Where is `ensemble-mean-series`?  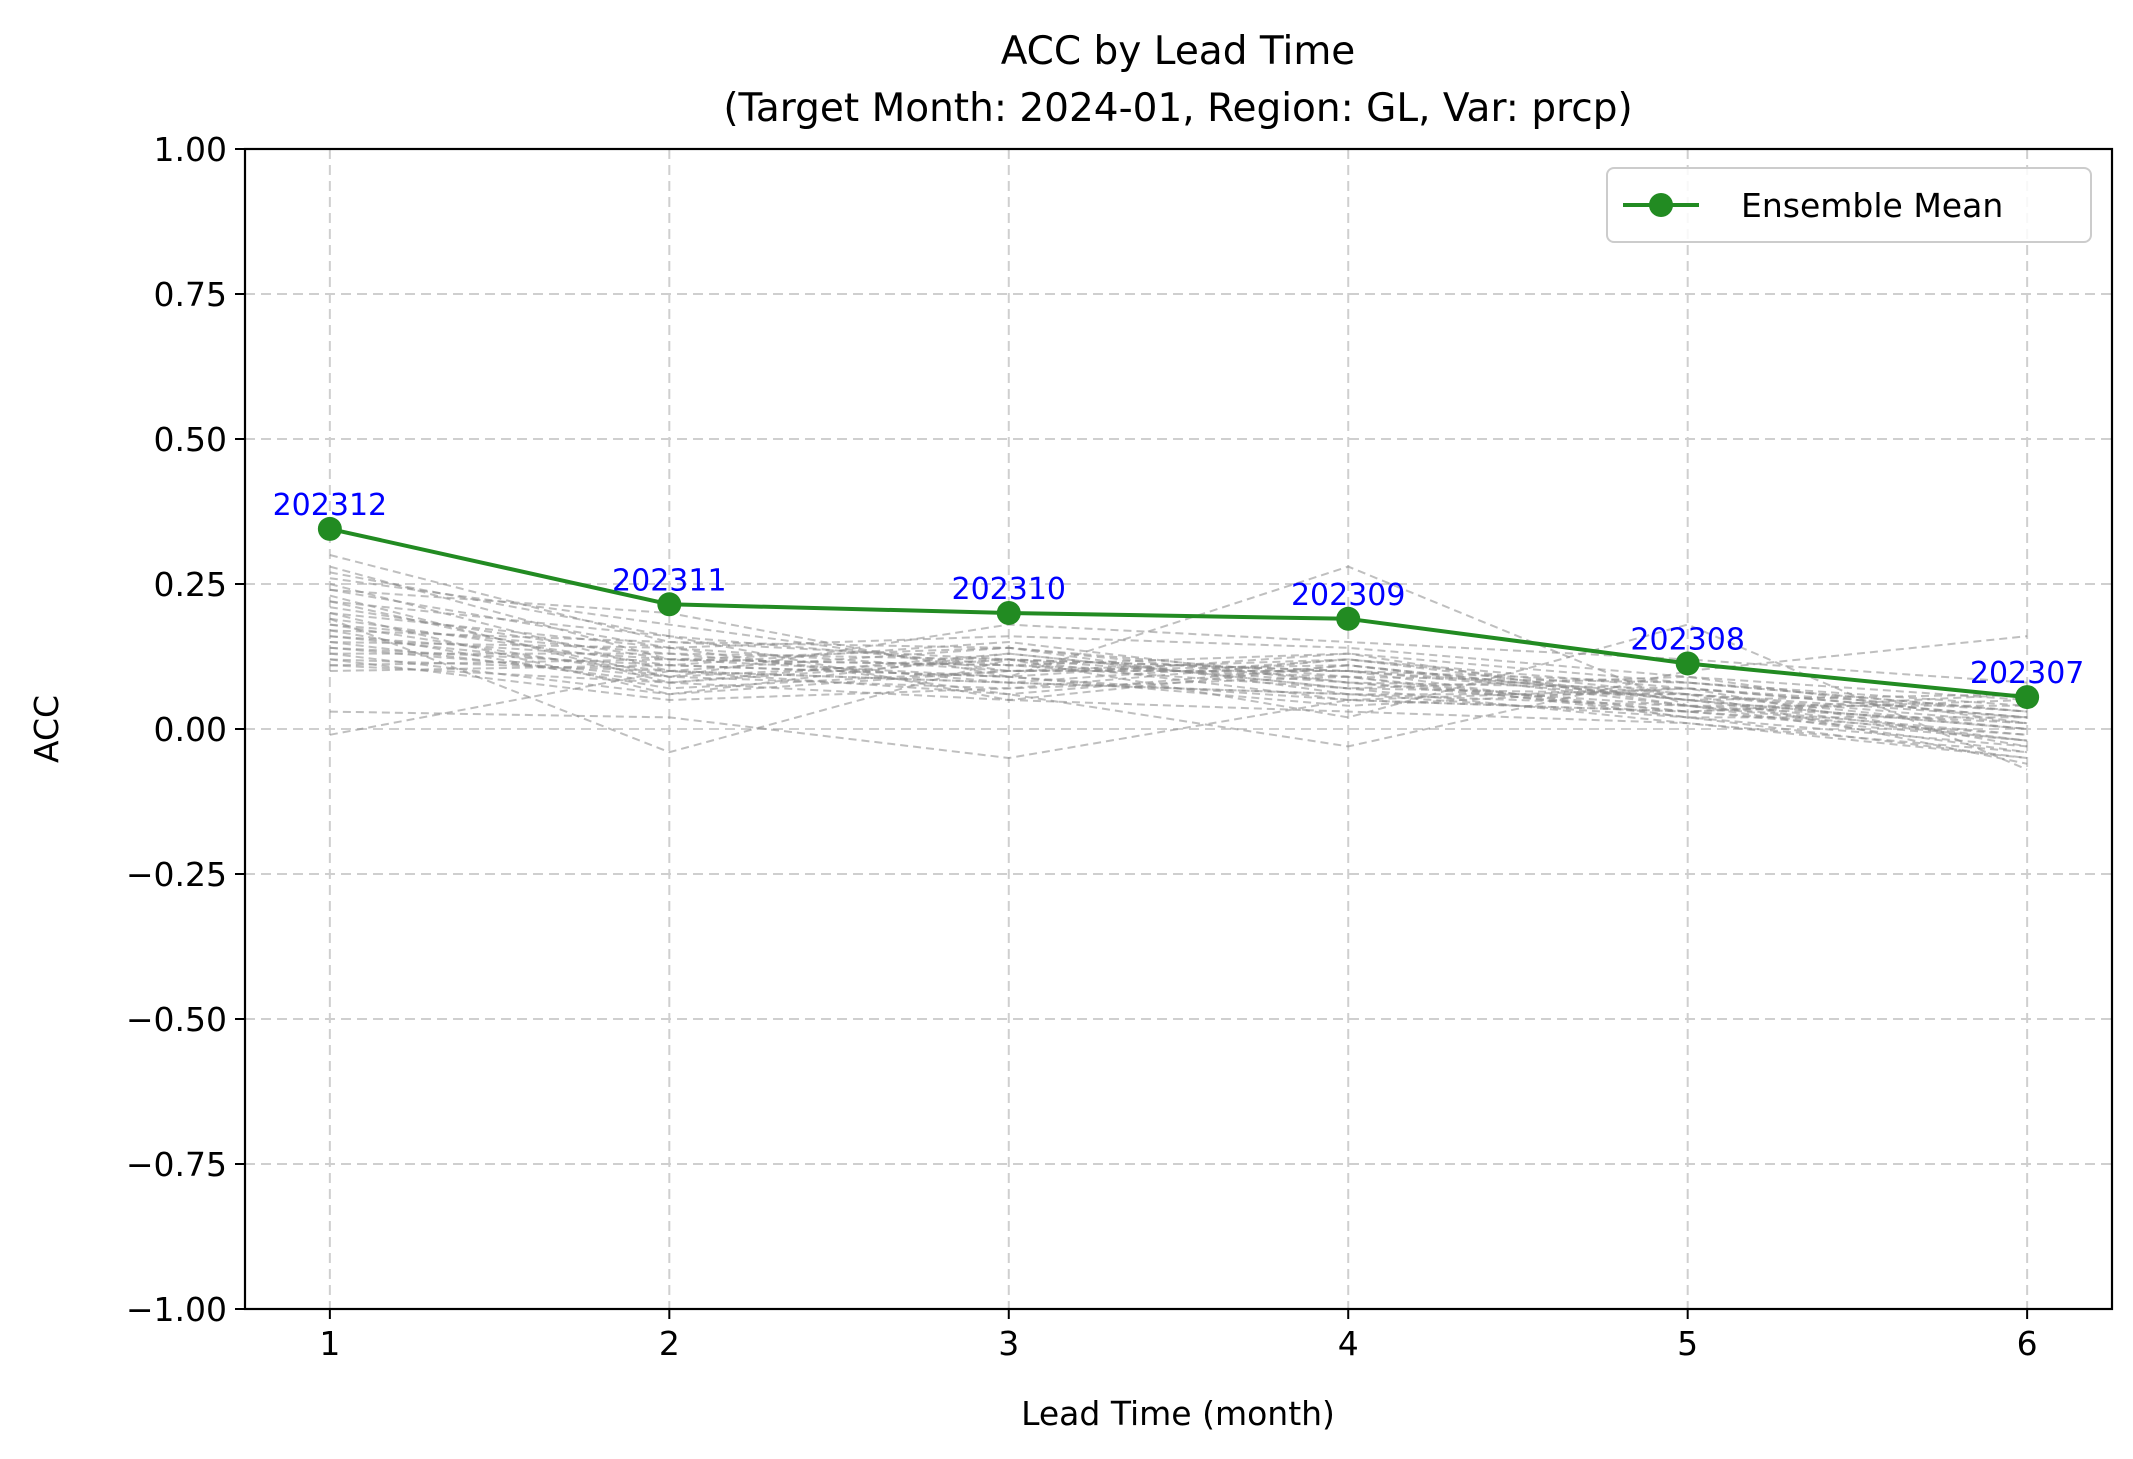
ensemble-mean-series is located at coordinates (1178, 613).